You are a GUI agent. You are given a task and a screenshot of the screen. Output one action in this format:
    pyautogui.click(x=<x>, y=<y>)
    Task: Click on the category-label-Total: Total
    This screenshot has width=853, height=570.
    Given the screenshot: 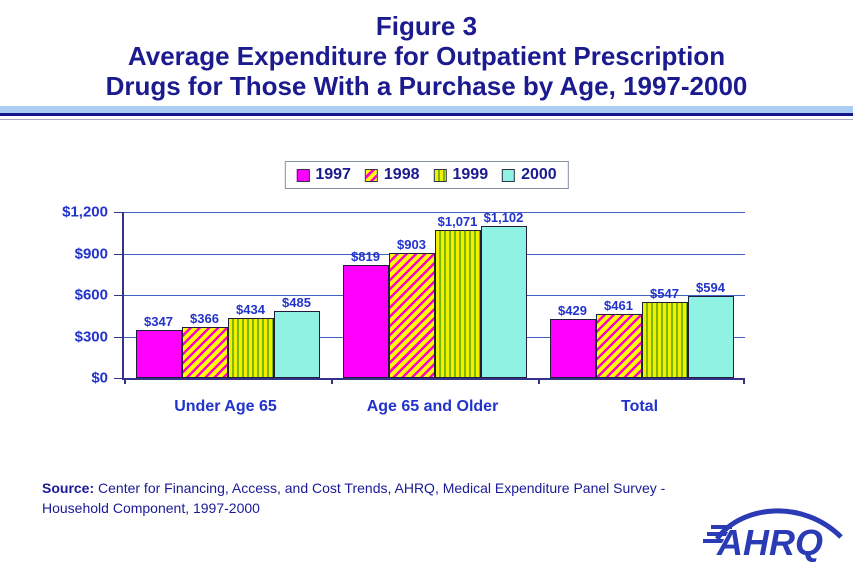 What is the action you would take?
    pyautogui.click(x=639, y=406)
    